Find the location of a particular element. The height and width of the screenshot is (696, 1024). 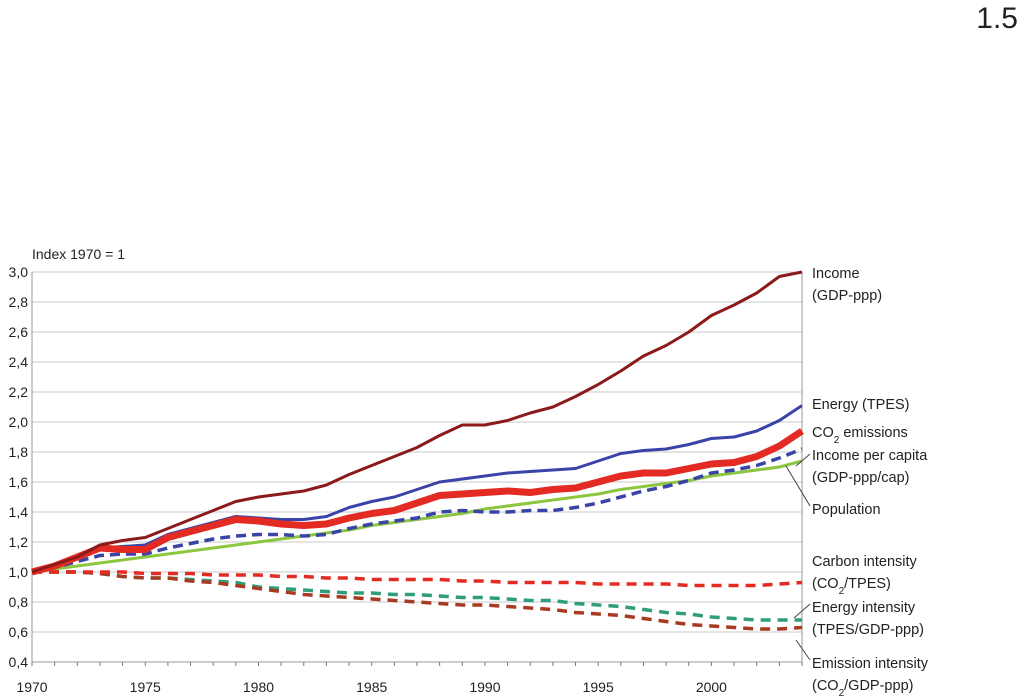

series-line-carbon_intensity is located at coordinates (417, 579).